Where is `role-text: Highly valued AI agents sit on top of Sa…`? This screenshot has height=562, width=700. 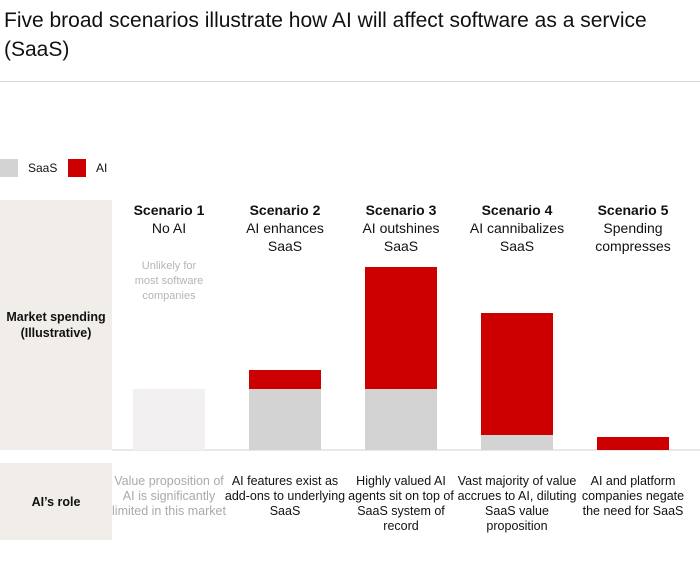 role-text: Highly valued AI agents sit on top of Sa… is located at coordinates (401, 503).